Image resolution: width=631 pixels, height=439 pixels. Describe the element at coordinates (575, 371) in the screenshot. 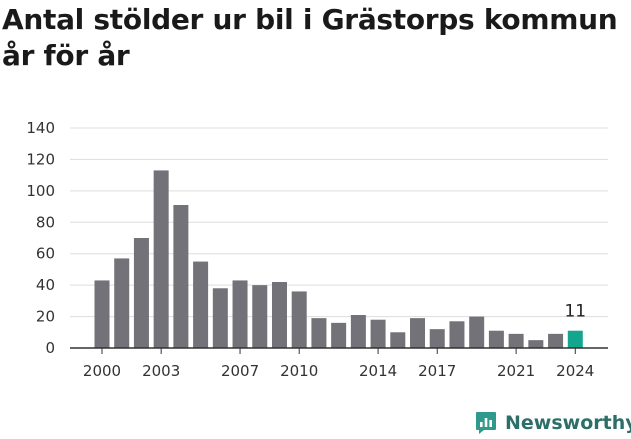

I see `x-tick-label: 2024` at that location.